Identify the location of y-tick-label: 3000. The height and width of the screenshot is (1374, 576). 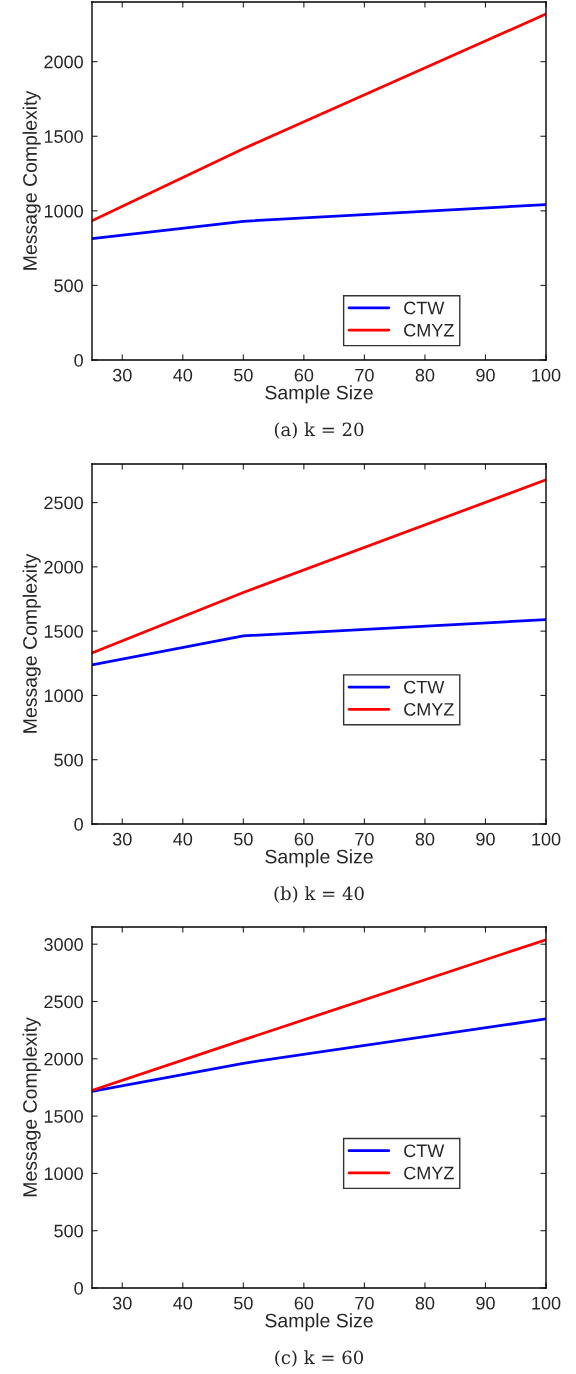
(63, 944).